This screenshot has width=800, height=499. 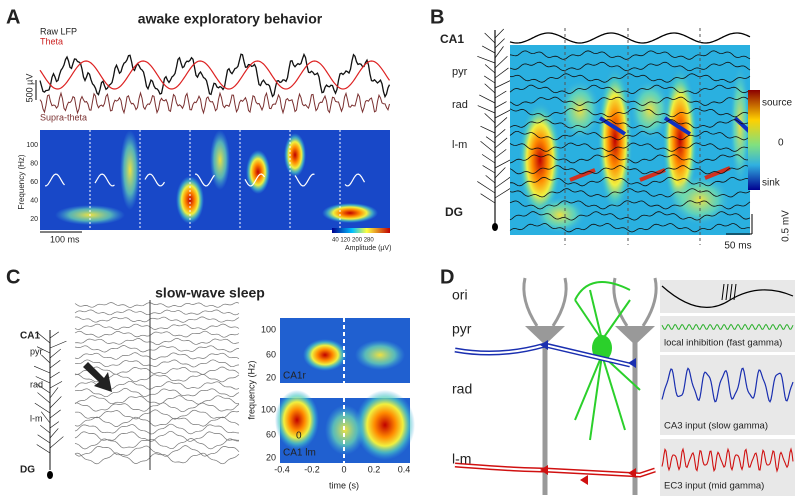 What do you see at coordinates (737, 246) in the screenshot?
I see `scale-label: 50 ms` at bounding box center [737, 246].